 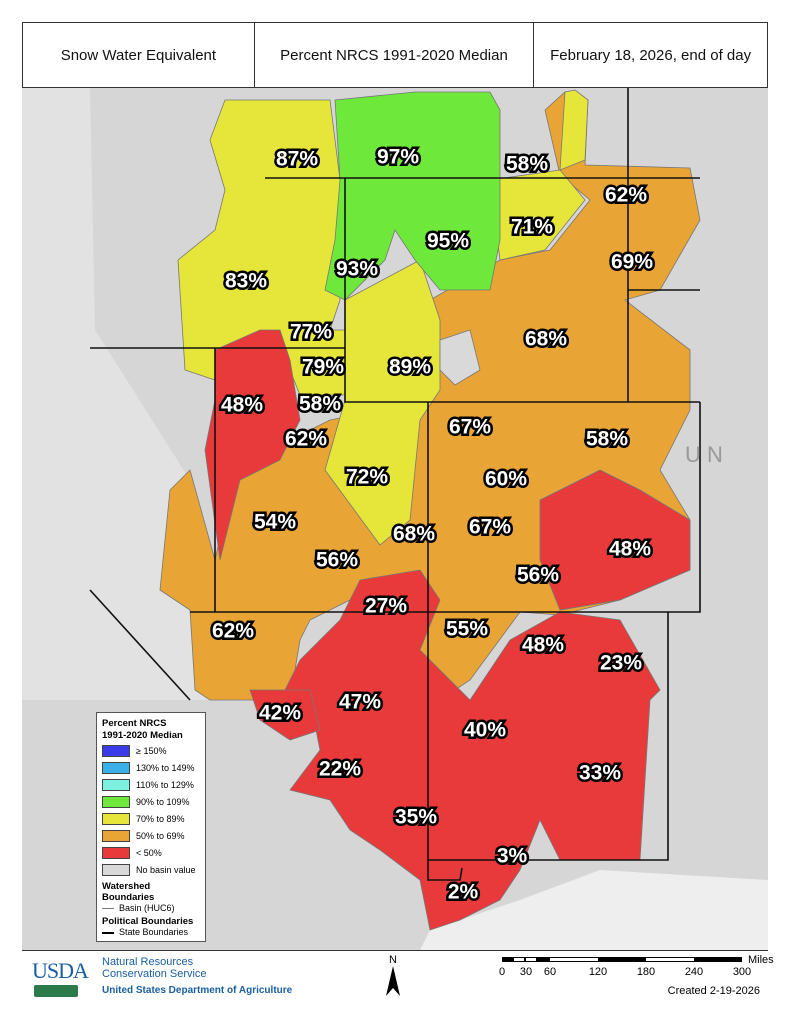 What do you see at coordinates (56, 991) in the screenshot?
I see `usda-logo-waves` at bounding box center [56, 991].